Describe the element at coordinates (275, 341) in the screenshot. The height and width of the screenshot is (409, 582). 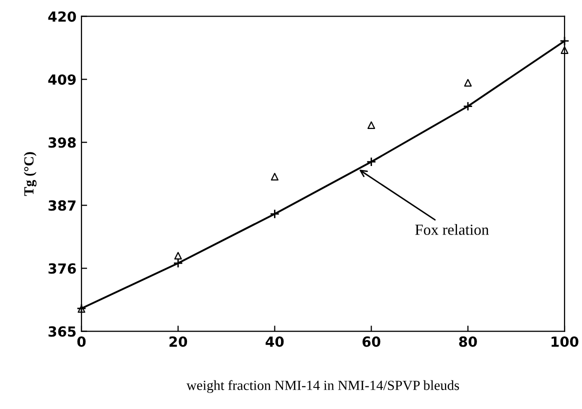
I see `x-tick-label: 40` at that location.